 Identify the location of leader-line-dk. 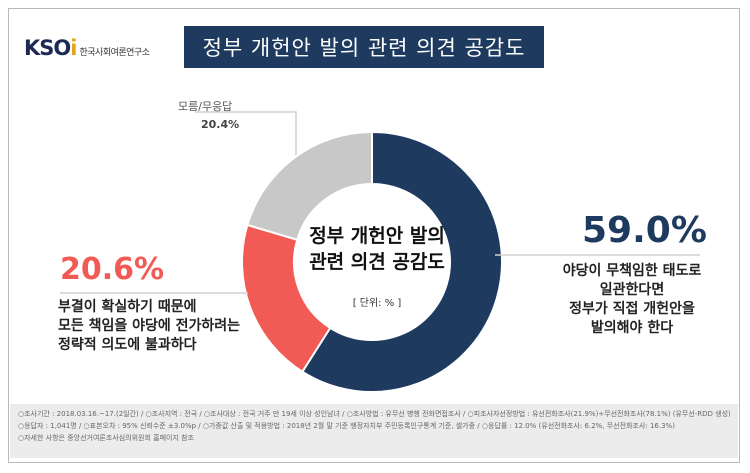
(246, 133).